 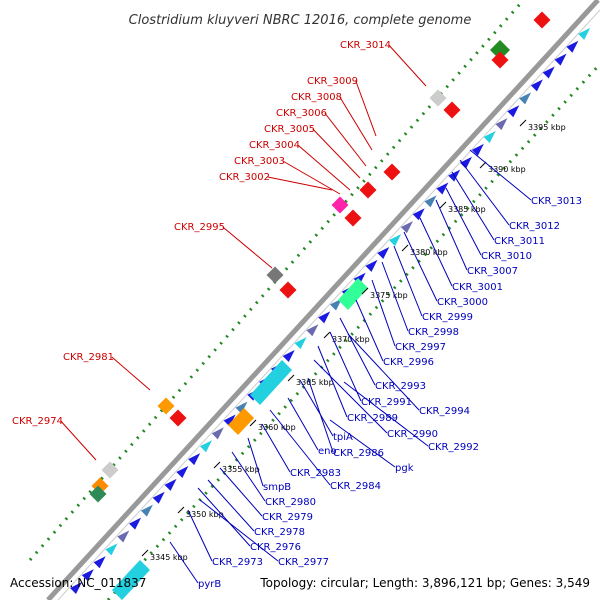 What do you see at coordinates (275, 547) in the screenshot?
I see `right-gene-label: CKR_2976` at bounding box center [275, 547].